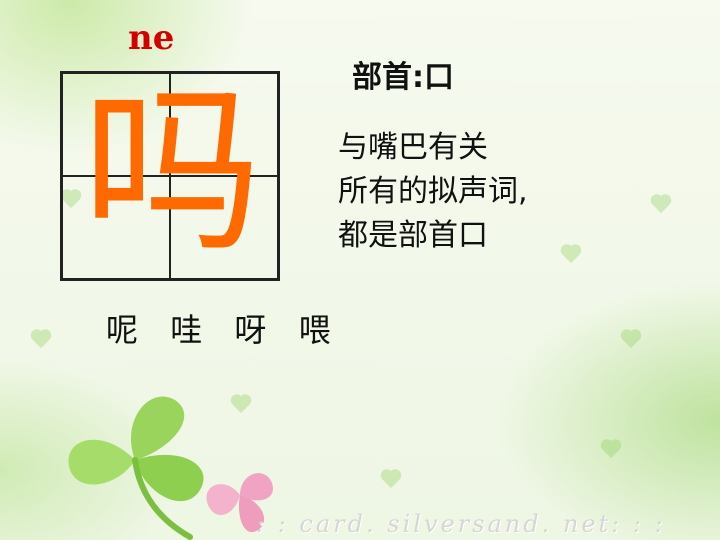 The width and height of the screenshot is (720, 540). I want to click on description-line: 与嘴巴有关, so click(413, 147).